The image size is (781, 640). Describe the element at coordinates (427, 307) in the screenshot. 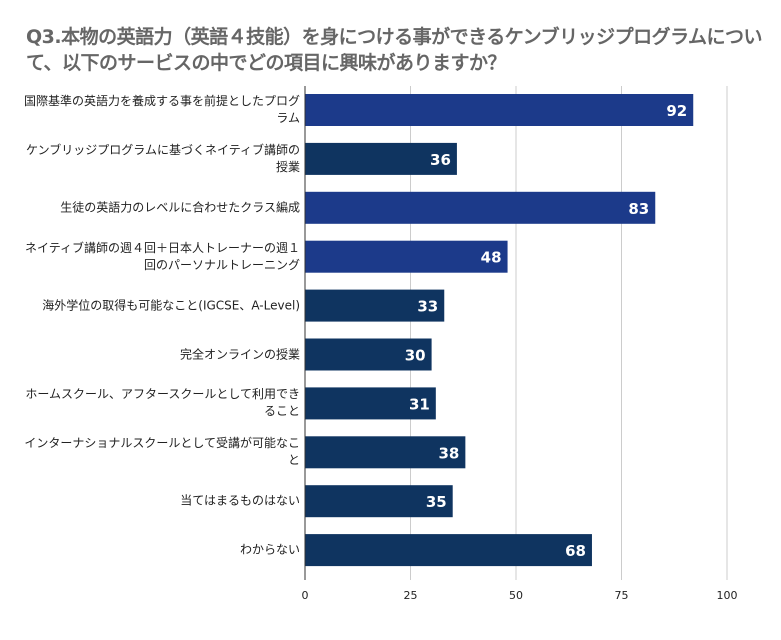

I see `bar-value-label: 33` at that location.